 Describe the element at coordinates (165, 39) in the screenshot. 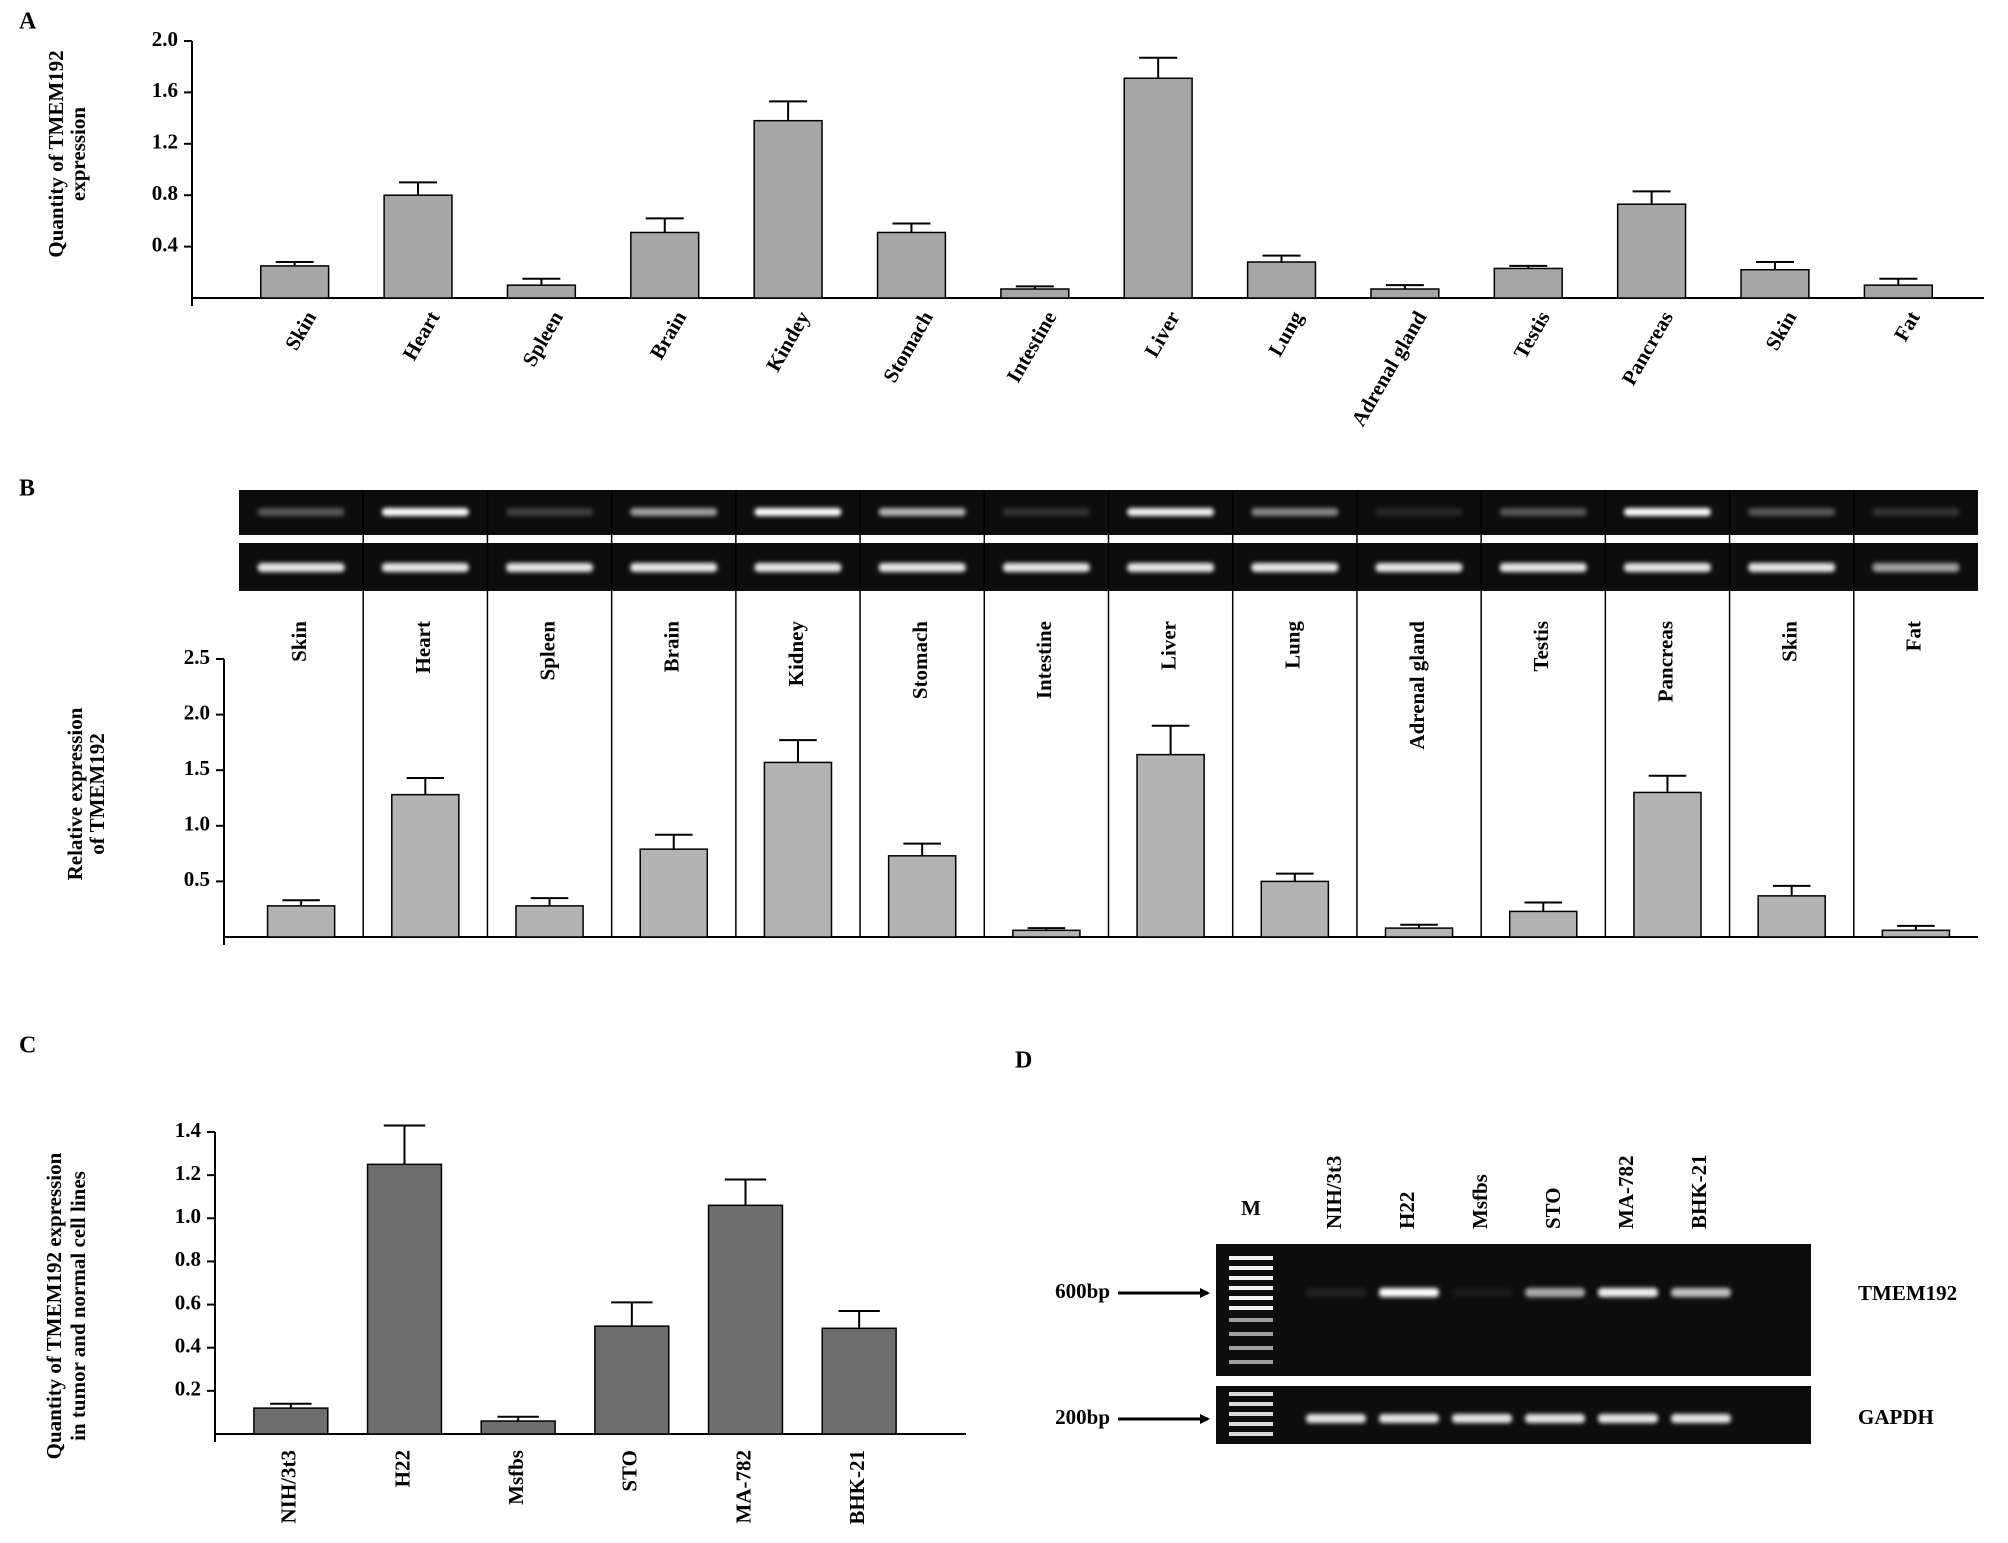

I see `y-tick-label: 2.0` at that location.